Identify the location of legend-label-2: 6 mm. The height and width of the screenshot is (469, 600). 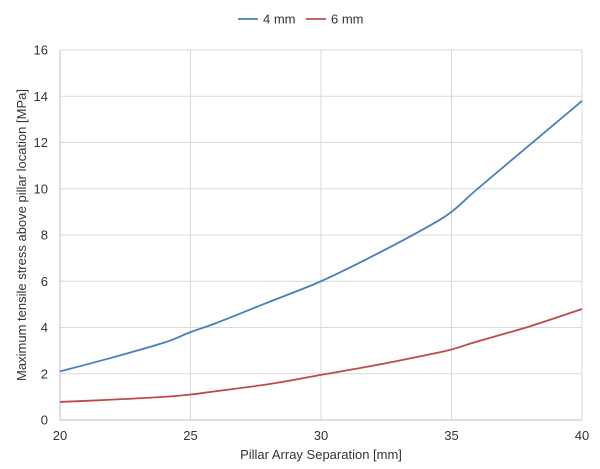
(347, 19).